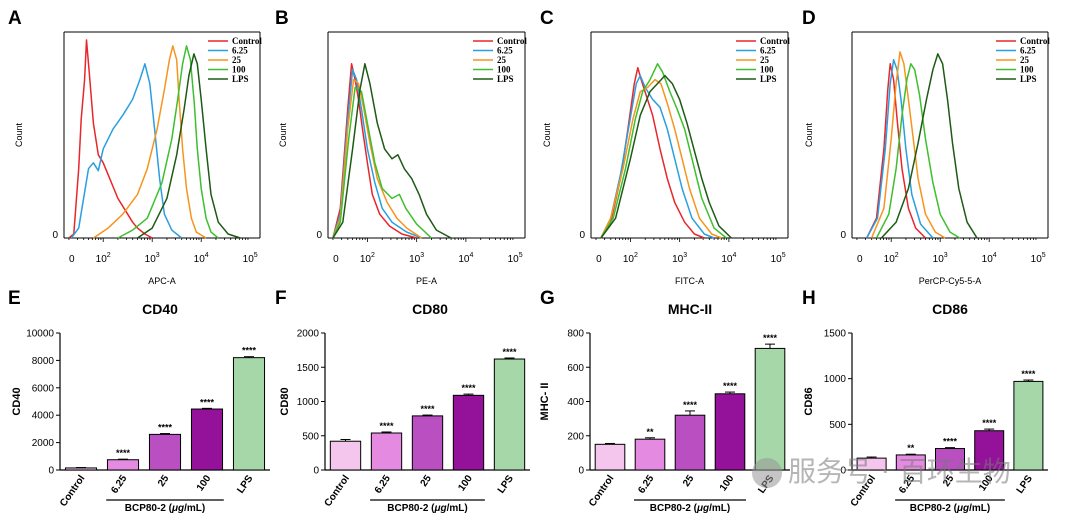  What do you see at coordinates (911, 448) in the screenshot?
I see `significance-label: **` at bounding box center [911, 448].